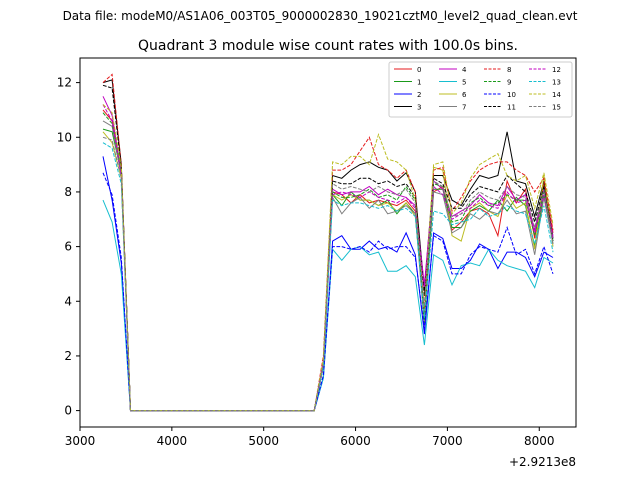 Image resolution: width=640 pixels, height=484 pixels. What do you see at coordinates (447, 441) in the screenshot?
I see `x-tick-label: 7000` at bounding box center [447, 441].